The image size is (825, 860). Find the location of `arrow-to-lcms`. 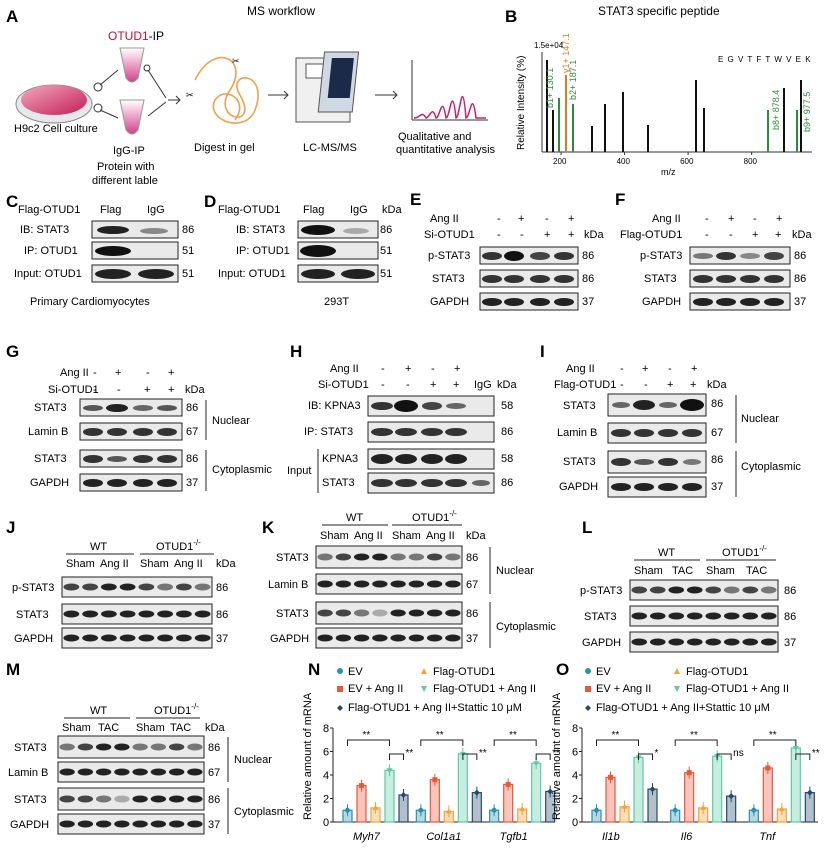

arrow-to-lcms is located at coordinates (278, 95).